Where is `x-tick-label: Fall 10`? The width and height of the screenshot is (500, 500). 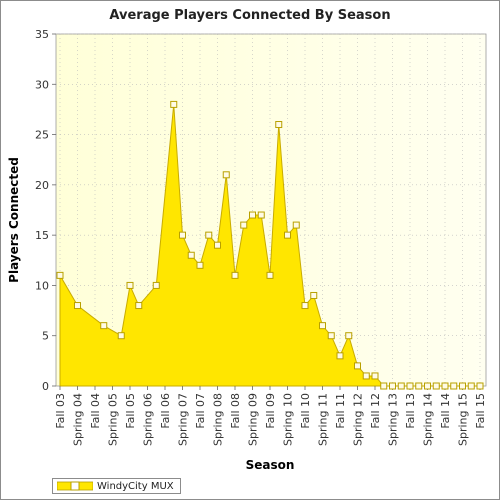
x-tick-label: Fall 10 is located at coordinates (305, 411).